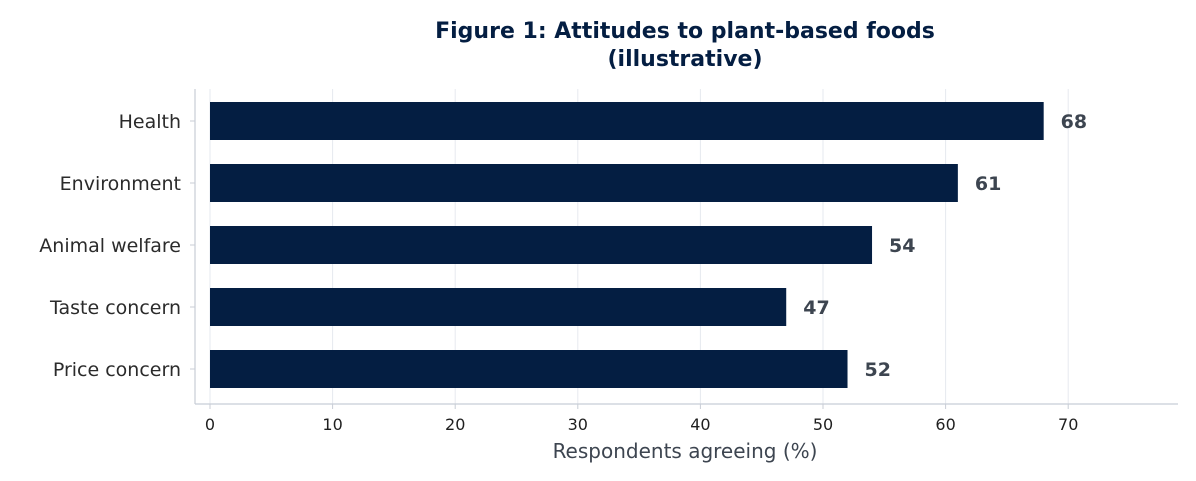 This screenshot has width=1196, height=481. What do you see at coordinates (685, 31) in the screenshot?
I see `chart-title: Figure 1: Attitudes to plant-based foods` at bounding box center [685, 31].